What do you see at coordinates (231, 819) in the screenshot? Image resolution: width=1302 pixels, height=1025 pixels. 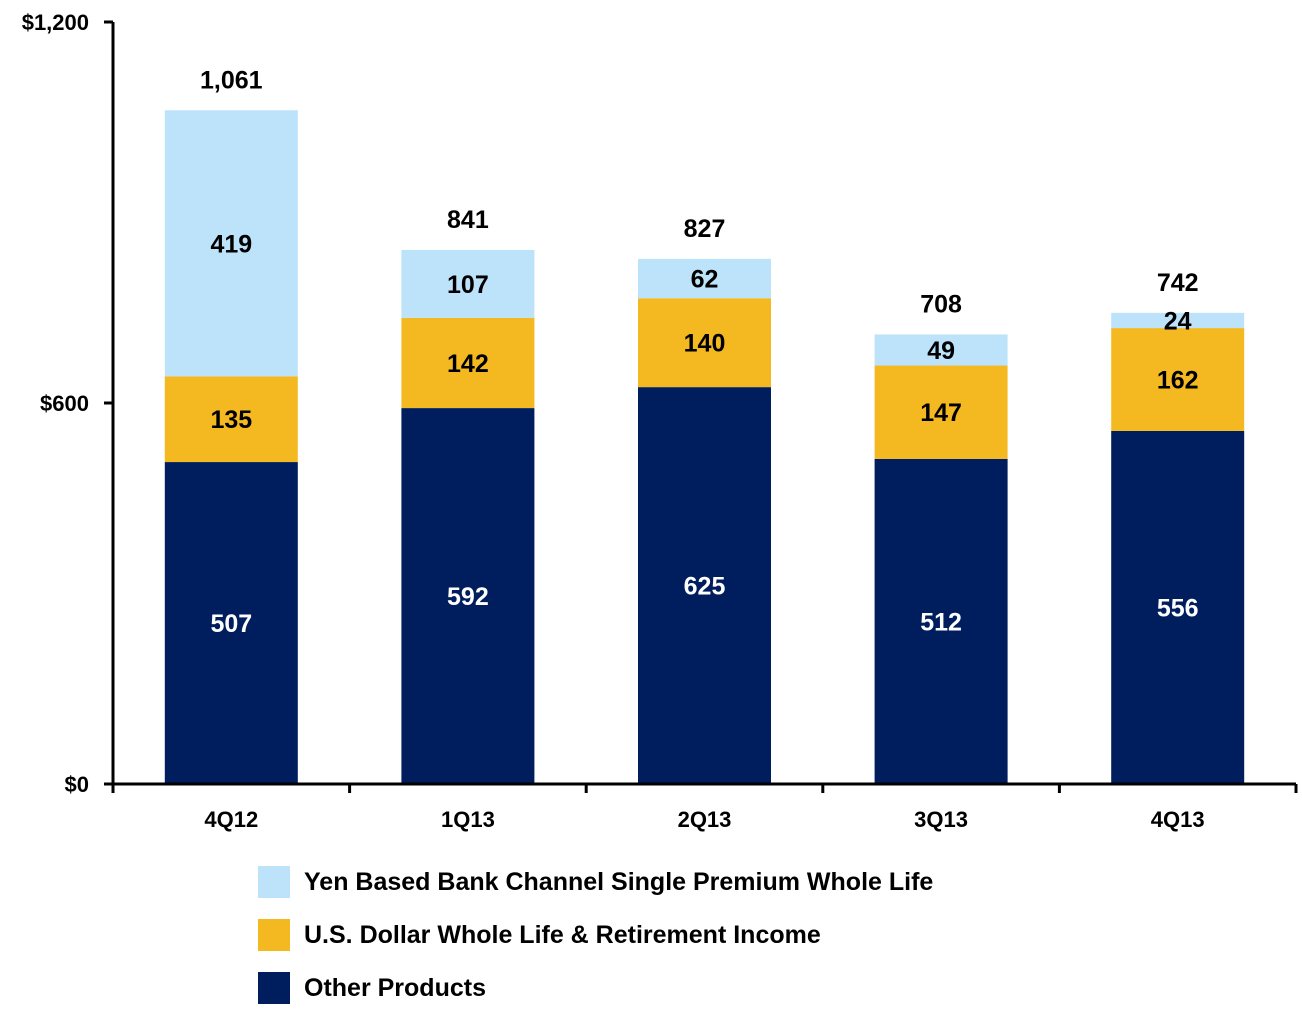 I see `x-tick-label-4Q12: 4Q12` at bounding box center [231, 819].